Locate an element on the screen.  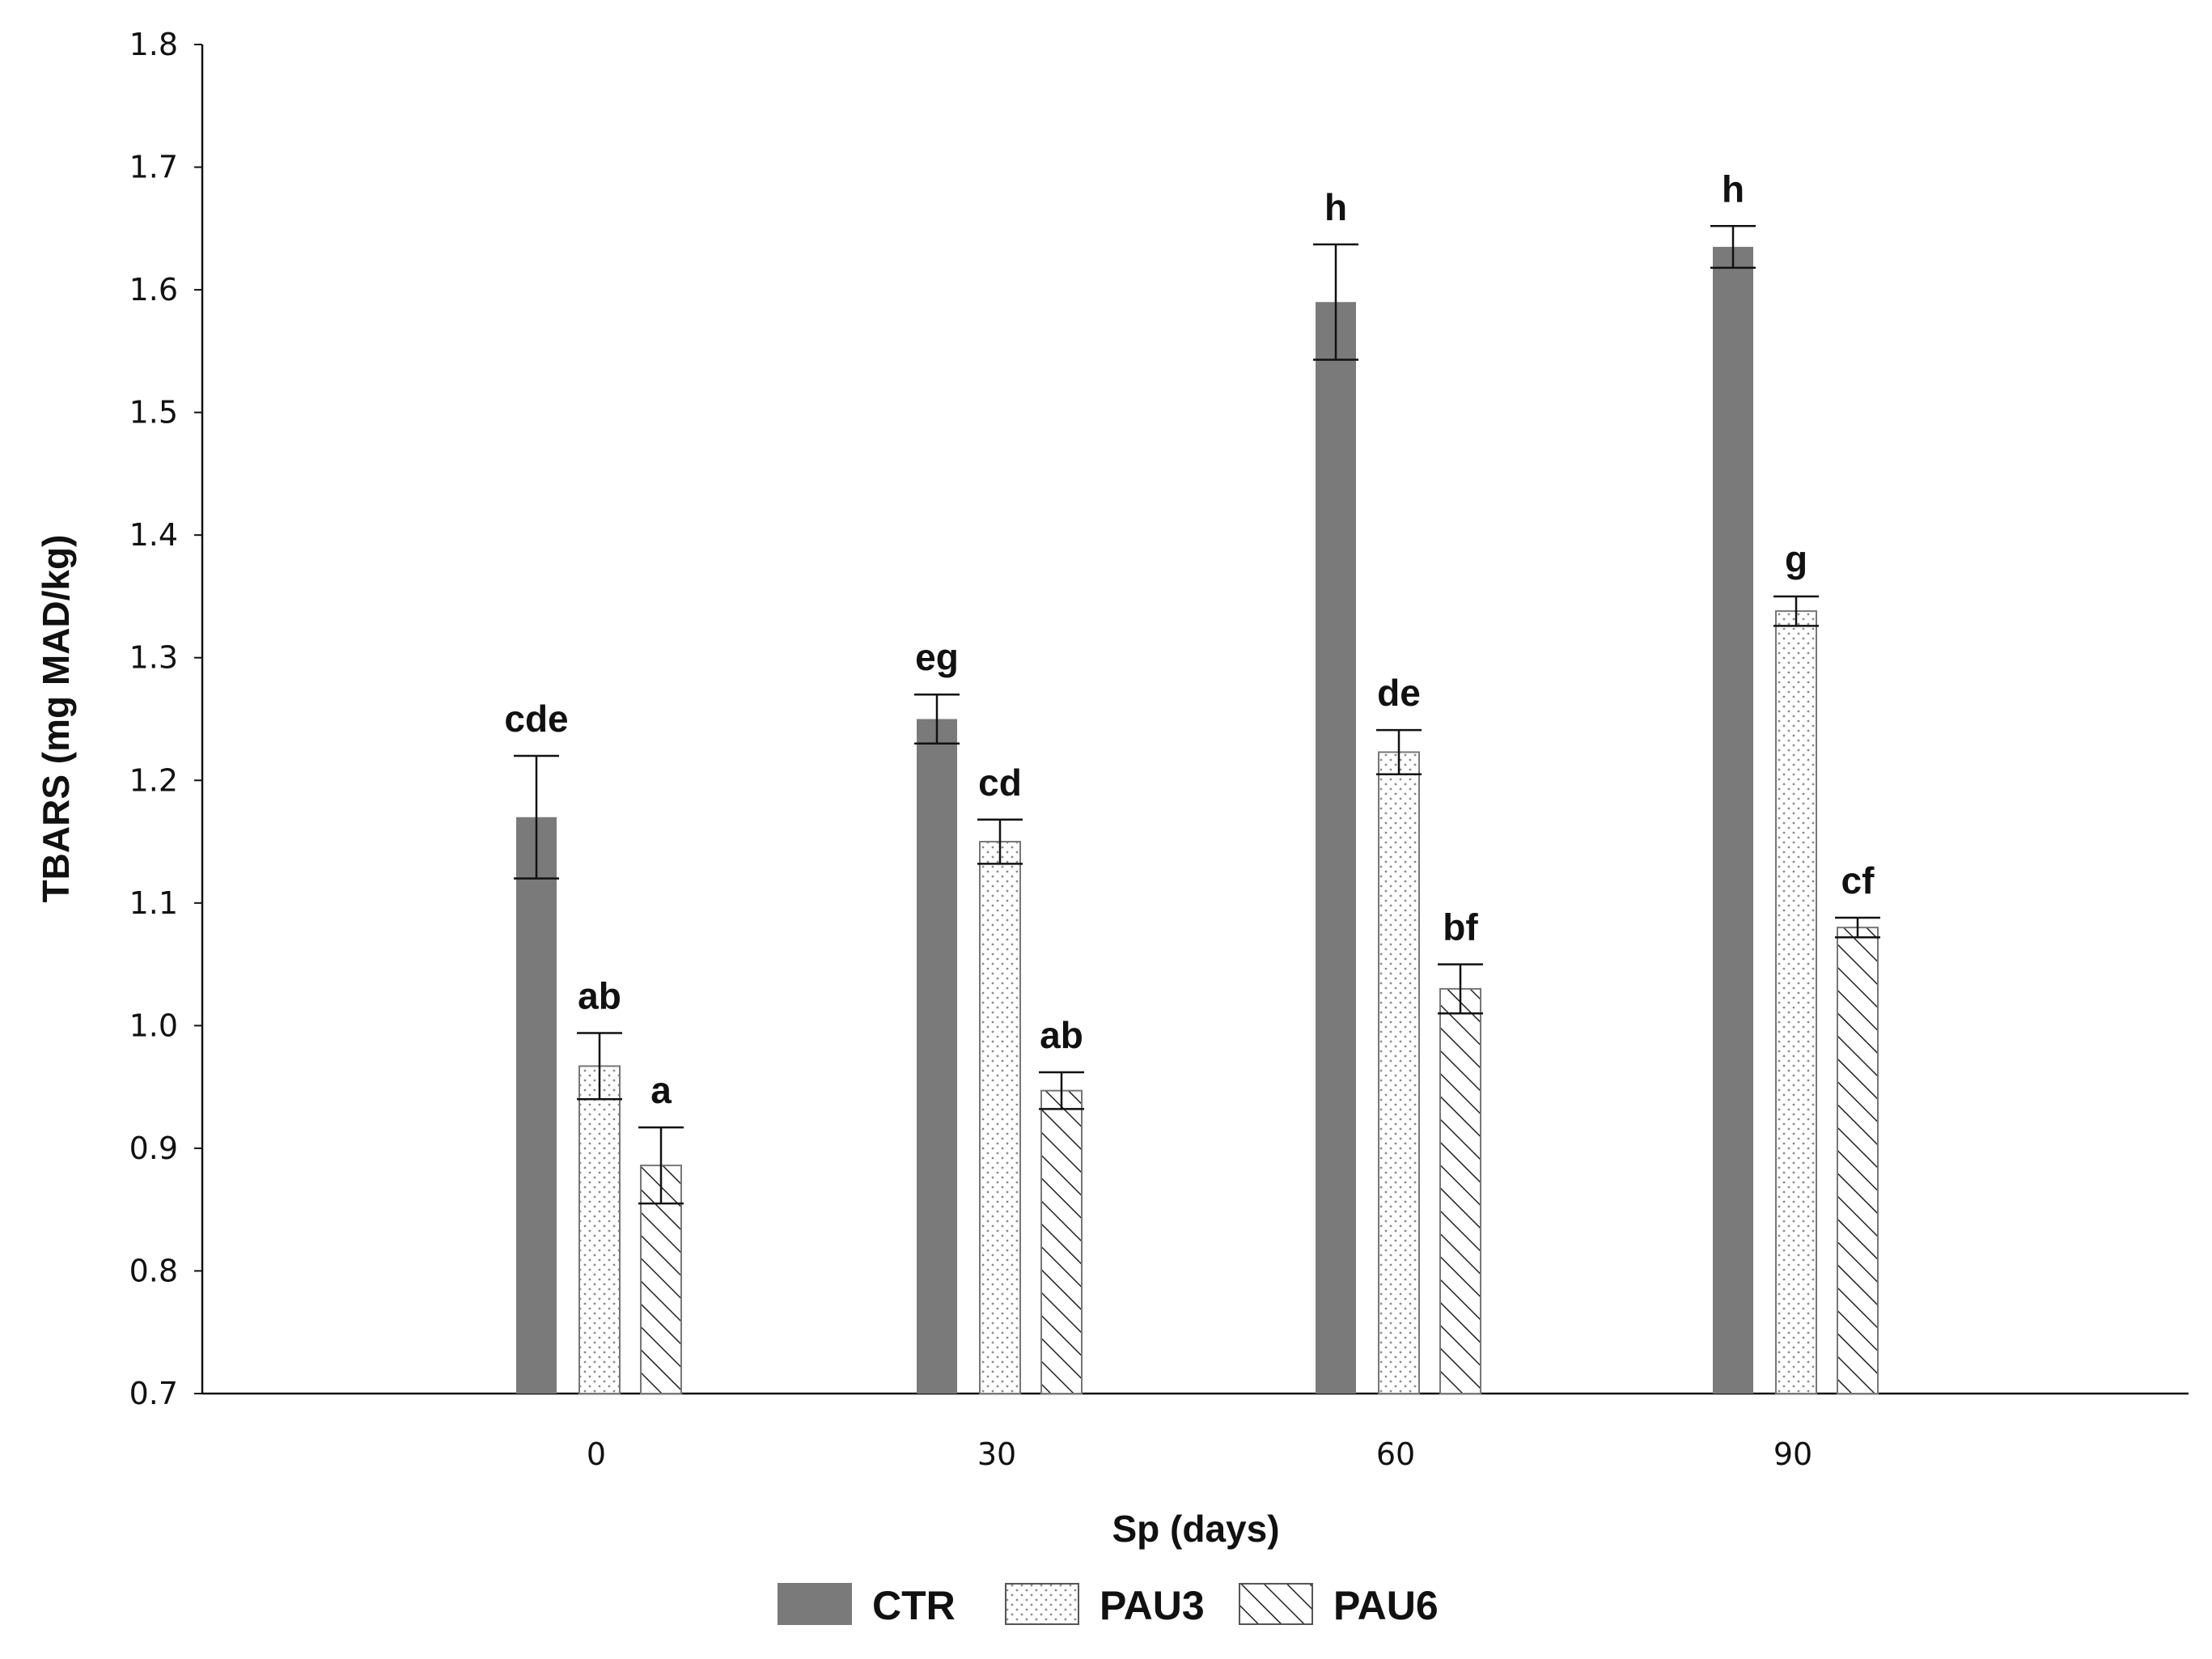
y-tick-label: 1.0 is located at coordinates (153, 1025).